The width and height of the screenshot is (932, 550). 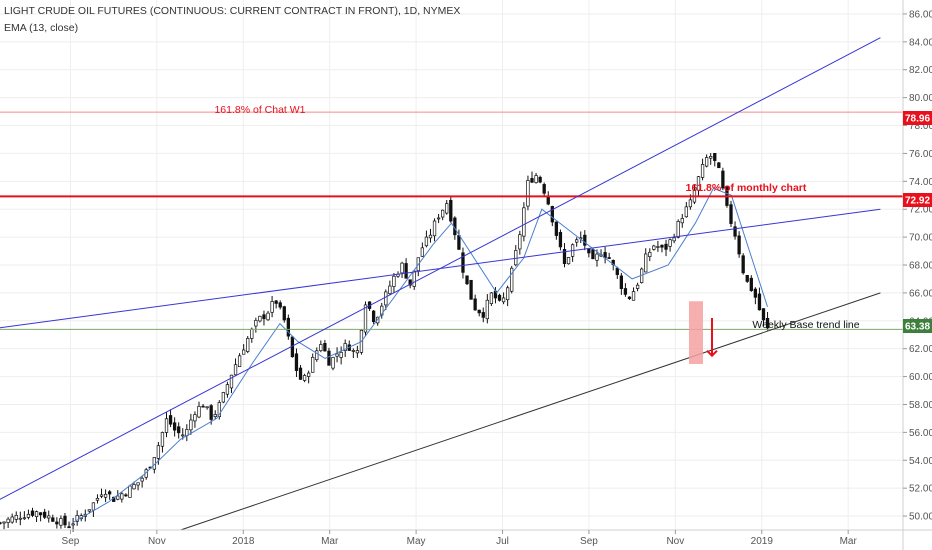 I want to click on price-tag-level2-text: 72.92, so click(x=917, y=201).